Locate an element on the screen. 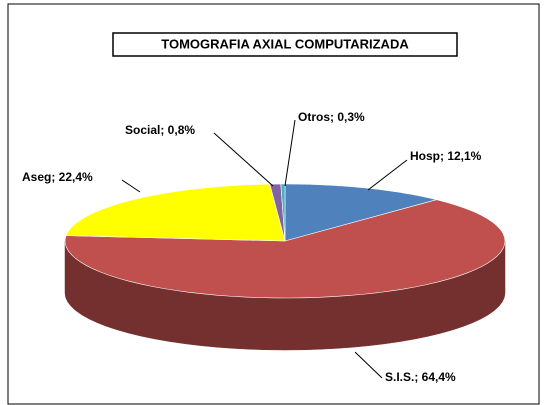 This screenshot has width=546, height=405. data-label: Social; 0,8% is located at coordinates (160, 130).